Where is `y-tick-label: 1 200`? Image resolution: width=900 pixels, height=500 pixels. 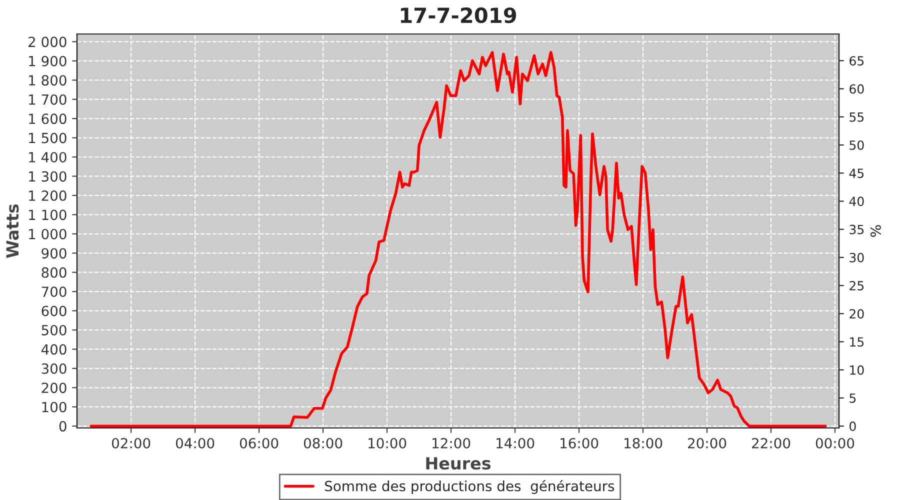
y-tick-label: 1 200 is located at coordinates (47, 195).